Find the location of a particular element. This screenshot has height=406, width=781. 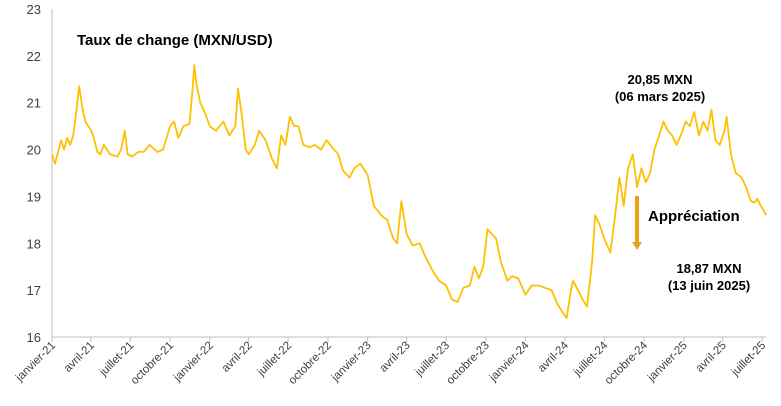

appreciation-arrow is located at coordinates (637, 223).